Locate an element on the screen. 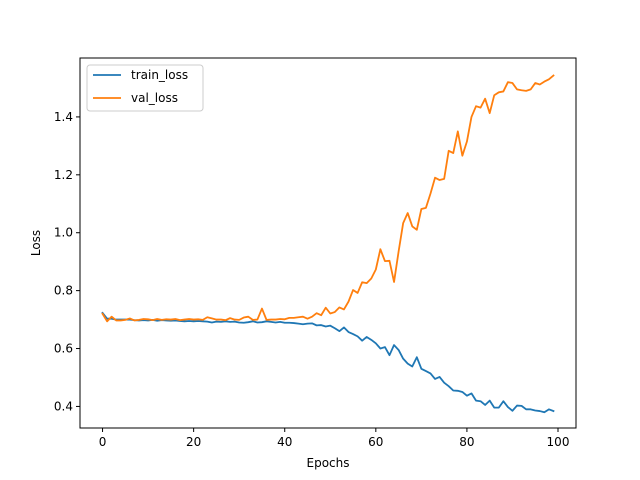  y-tick-label: 0.8 is located at coordinates (63, 291).